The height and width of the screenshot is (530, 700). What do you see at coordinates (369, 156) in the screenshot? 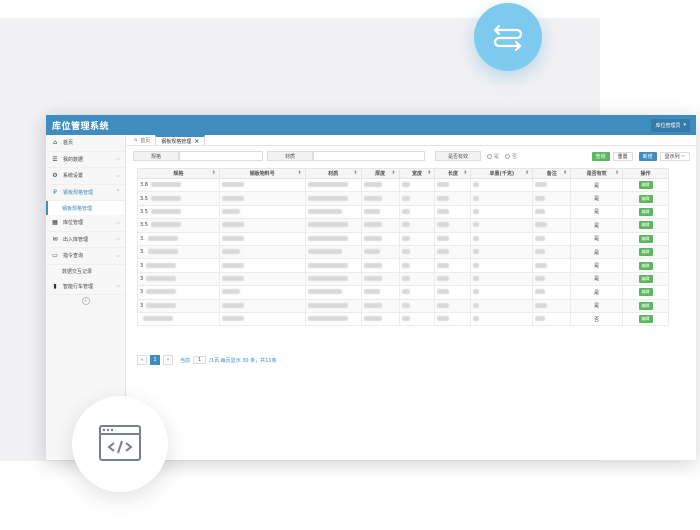
I see `material-input` at bounding box center [369, 156].